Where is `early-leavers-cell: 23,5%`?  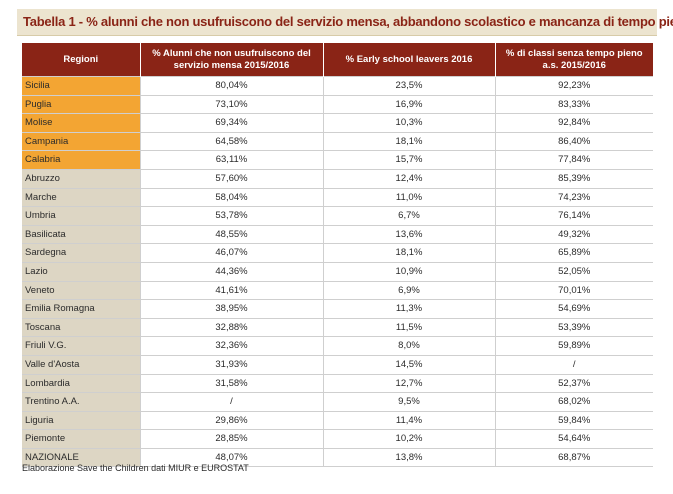
early-leavers-cell: 23,5% is located at coordinates (409, 86).